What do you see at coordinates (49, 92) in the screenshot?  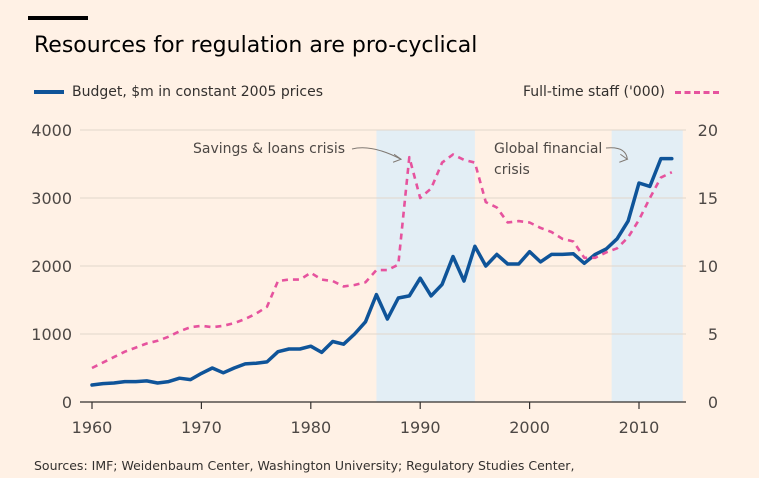 I see `legend-budget-swatch` at bounding box center [49, 92].